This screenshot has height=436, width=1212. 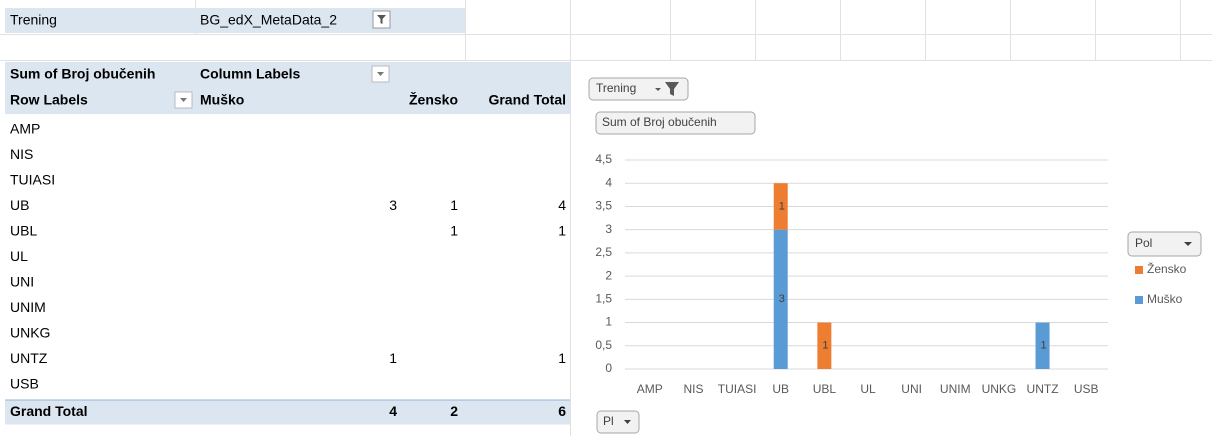 What do you see at coordinates (287, 412) in the screenshot?
I see `total-band` at bounding box center [287, 412].